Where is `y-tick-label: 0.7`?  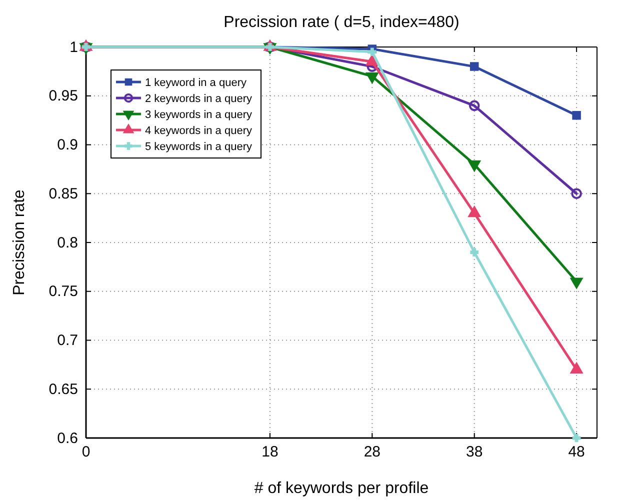
y-tick-label: 0.7 is located at coordinates (67, 341).